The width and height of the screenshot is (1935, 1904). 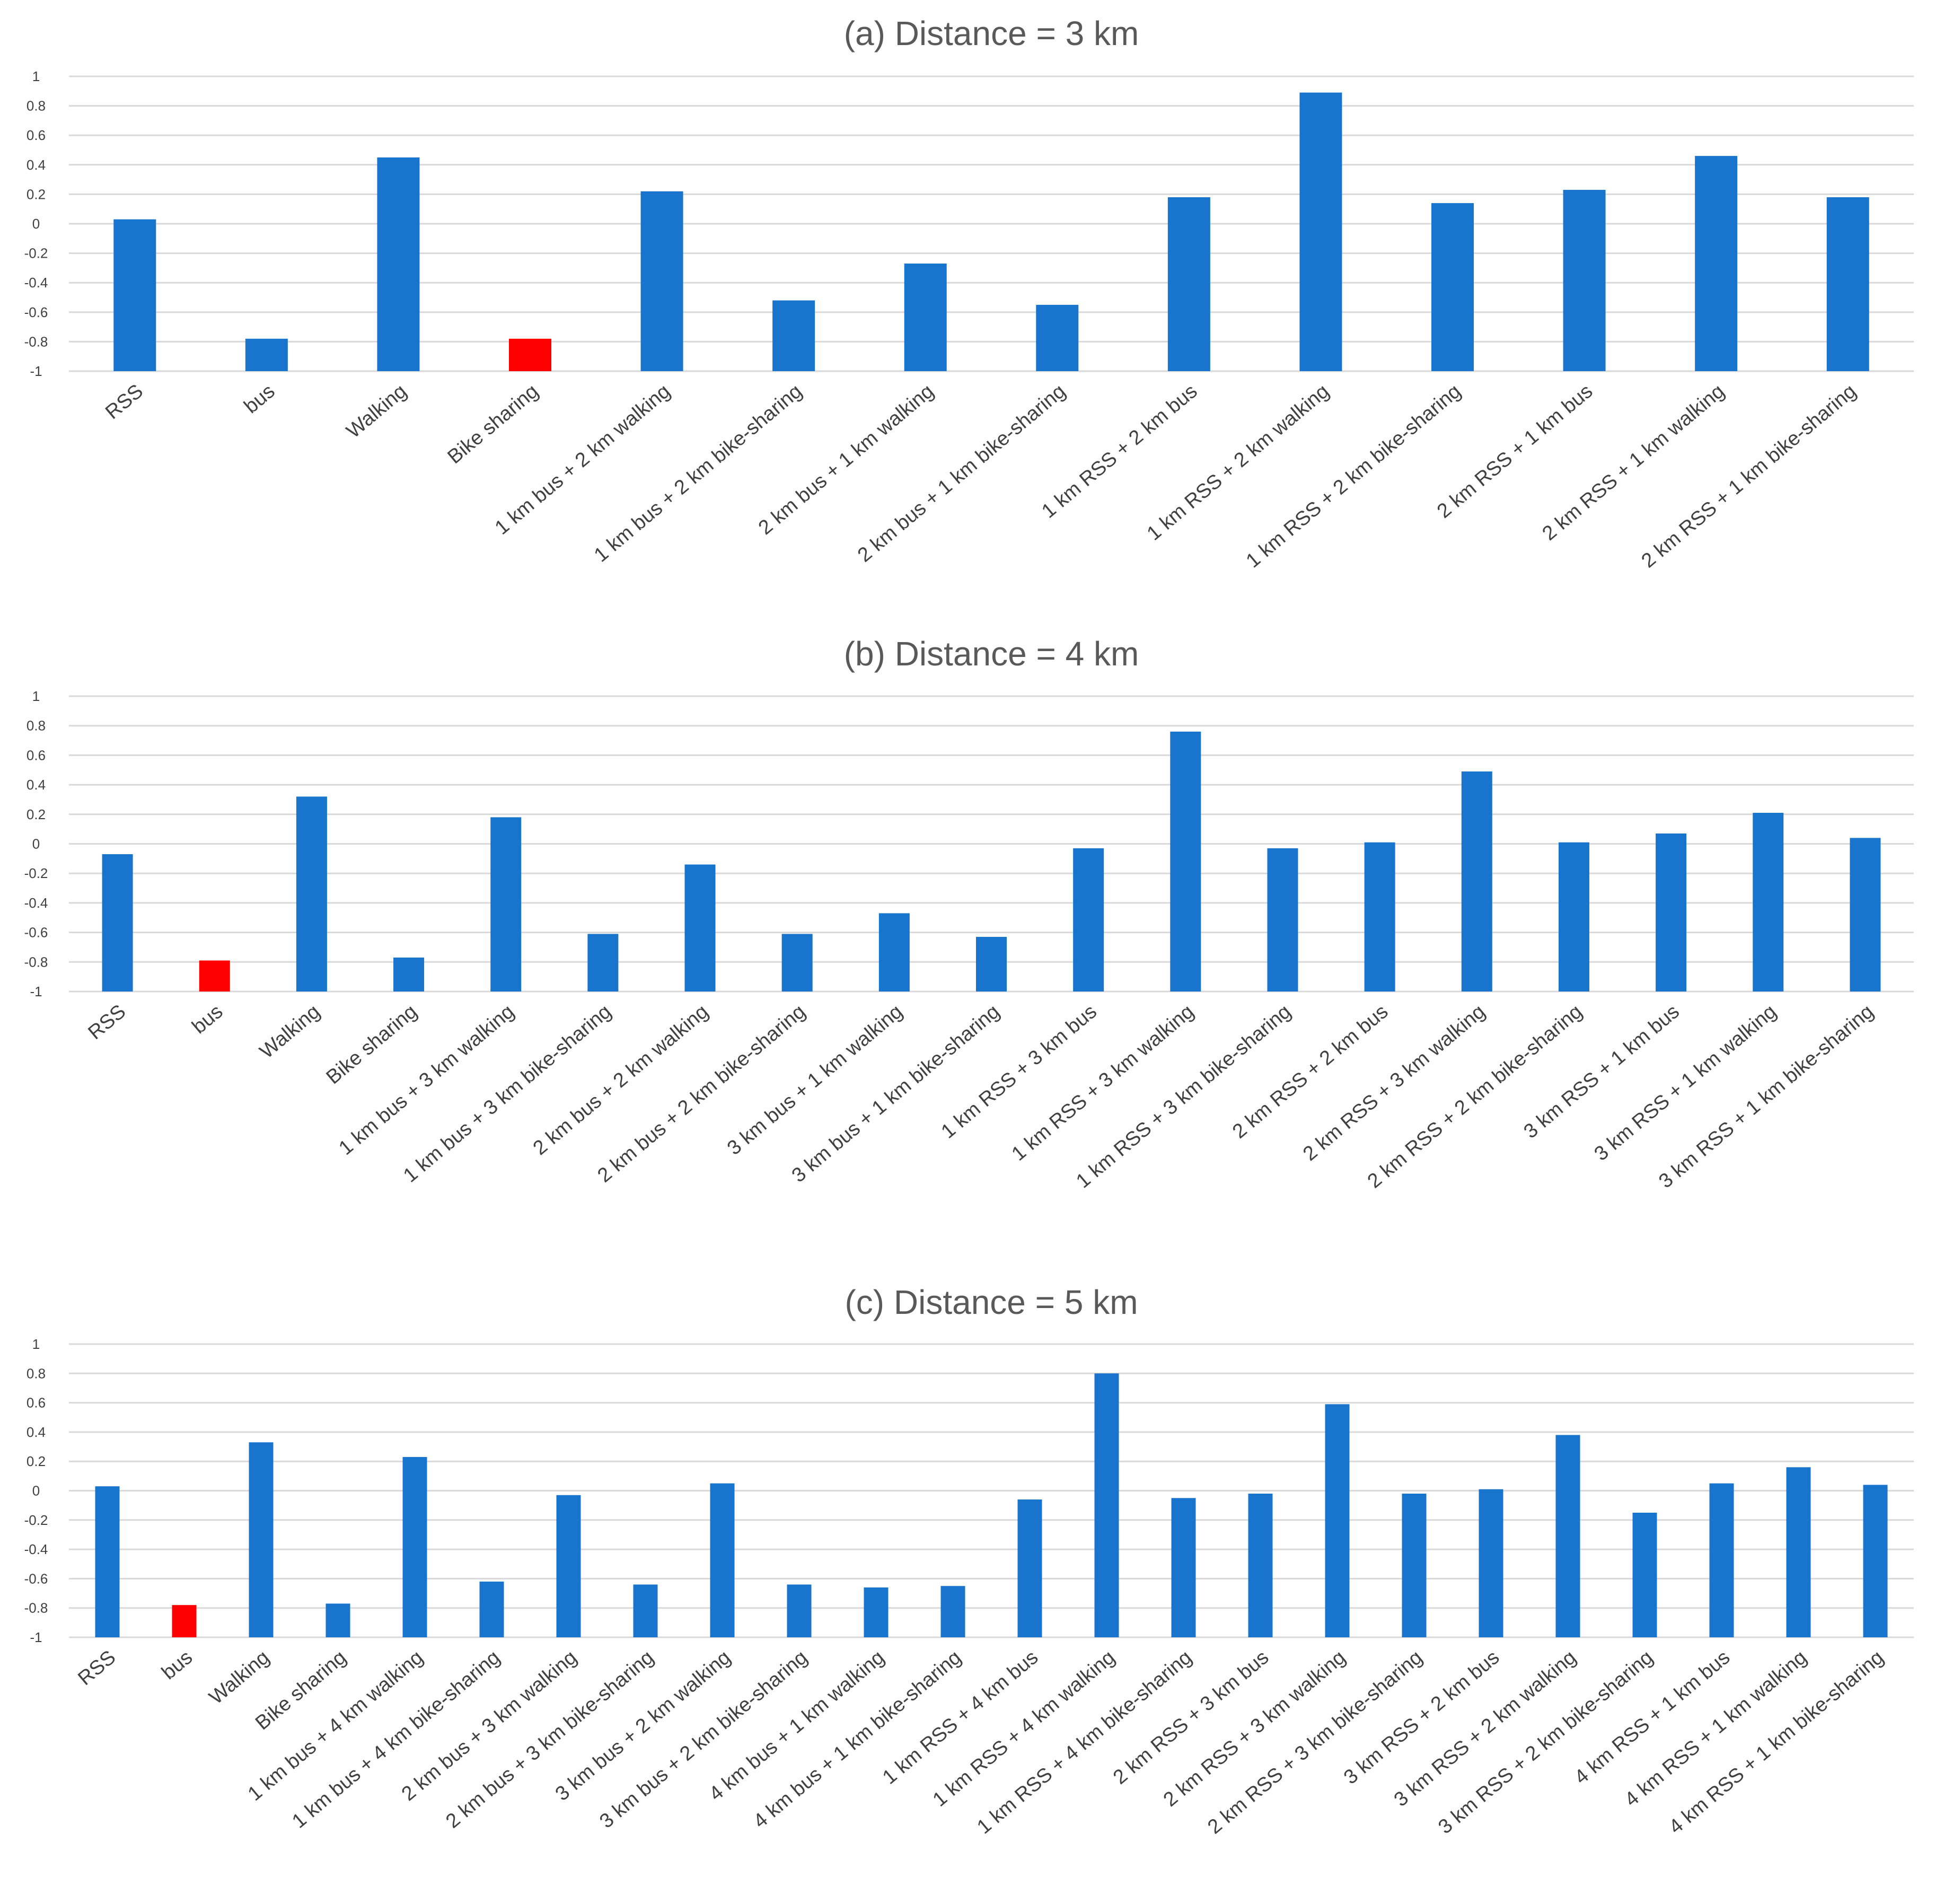 What do you see at coordinates (36, 165) in the screenshot?
I see `y-tick-label: 0.4` at bounding box center [36, 165].